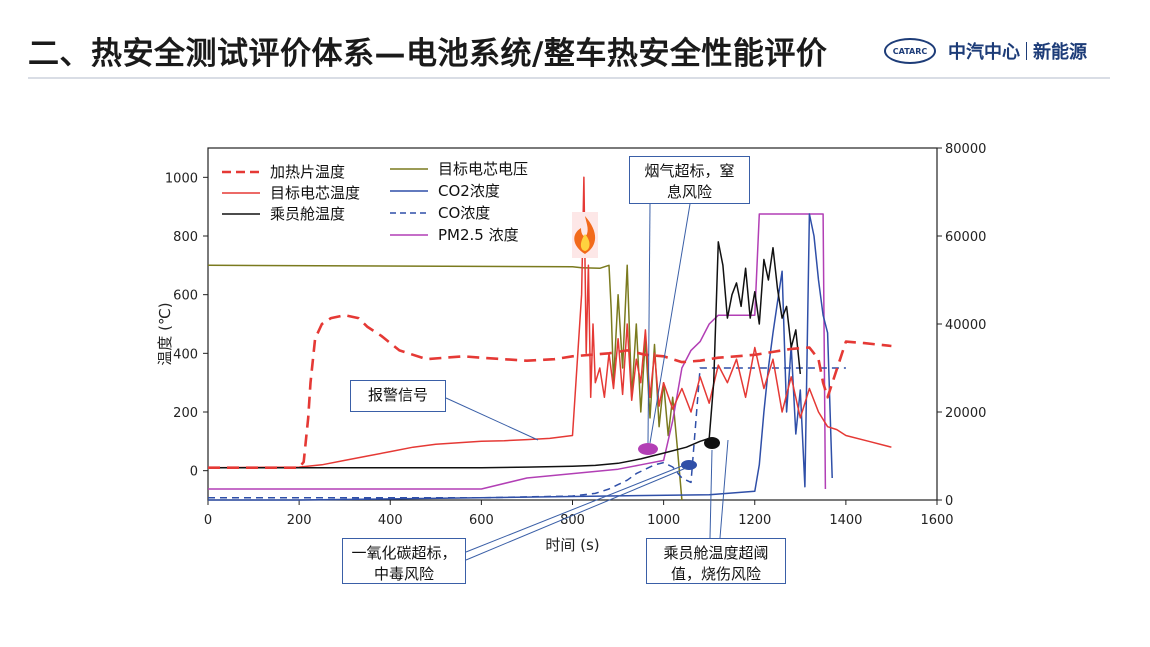 The height and width of the screenshot is (647, 1150). I want to click on fire-icon-core, so click(585, 242).